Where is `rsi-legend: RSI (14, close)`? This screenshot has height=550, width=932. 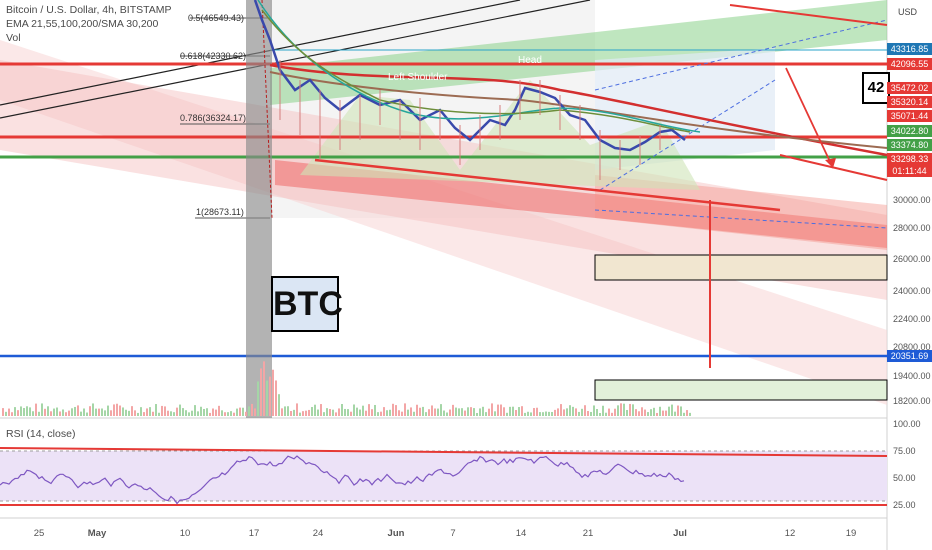
rsi-legend: RSI (14, close) is located at coordinates (41, 434).